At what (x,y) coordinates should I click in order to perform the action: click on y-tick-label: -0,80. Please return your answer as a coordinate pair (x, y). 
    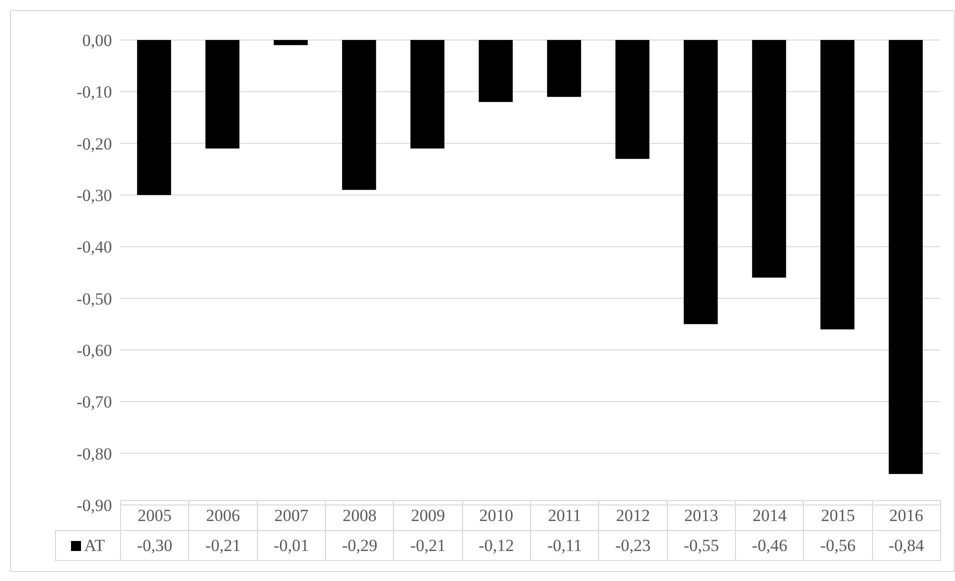
    Looking at the image, I should click on (94, 454).